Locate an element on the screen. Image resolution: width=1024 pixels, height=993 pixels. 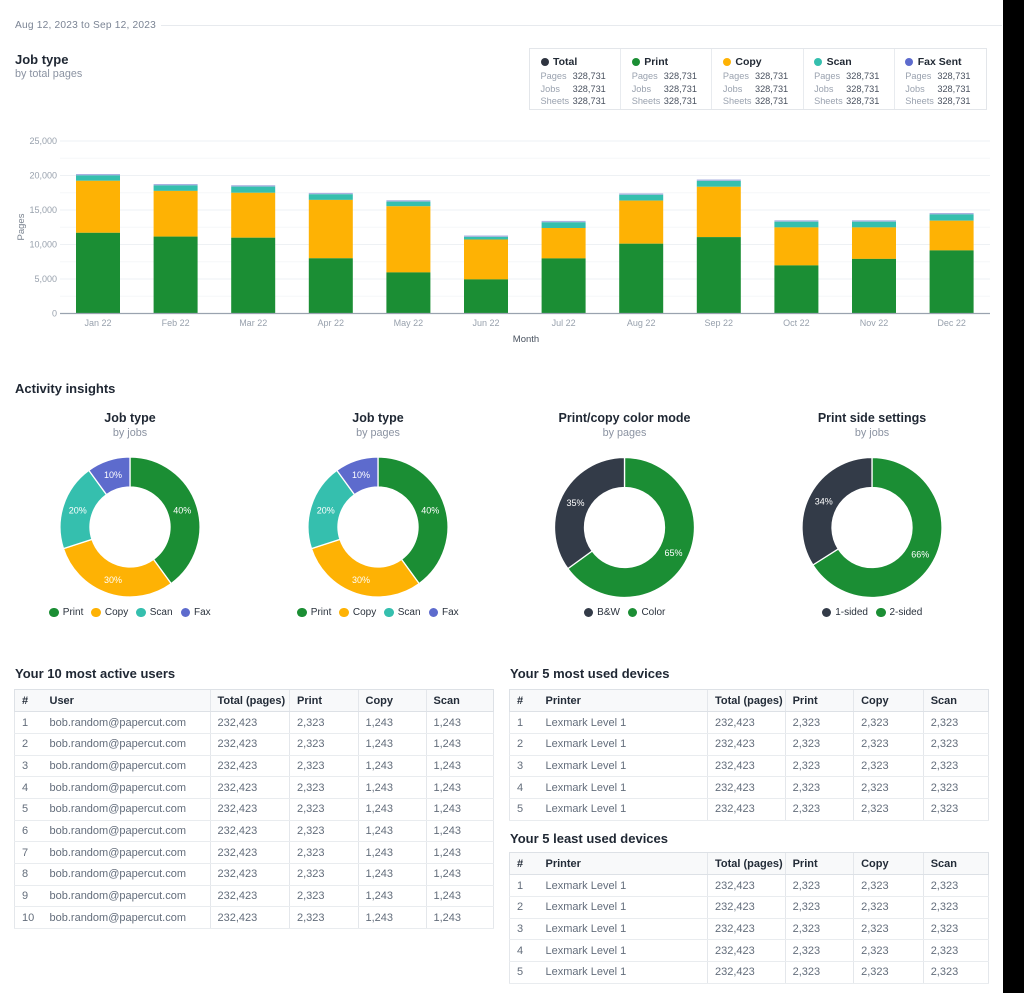
svg-text: Jun 22 is located at coordinates (485, 323).